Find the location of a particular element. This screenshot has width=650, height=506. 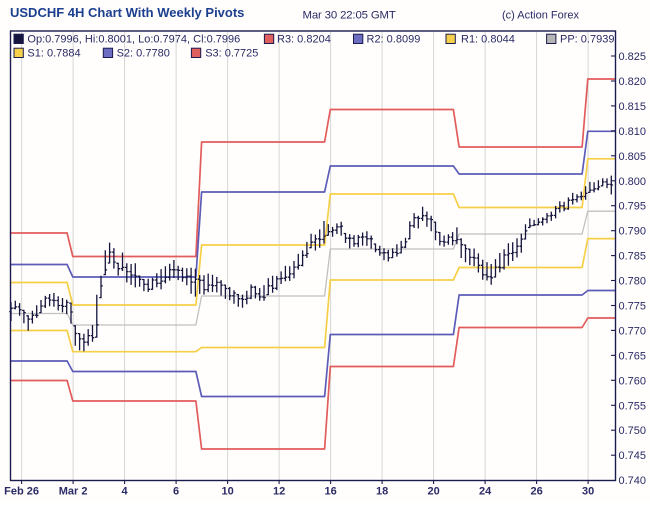

svg-text: 20 is located at coordinates (433, 492).